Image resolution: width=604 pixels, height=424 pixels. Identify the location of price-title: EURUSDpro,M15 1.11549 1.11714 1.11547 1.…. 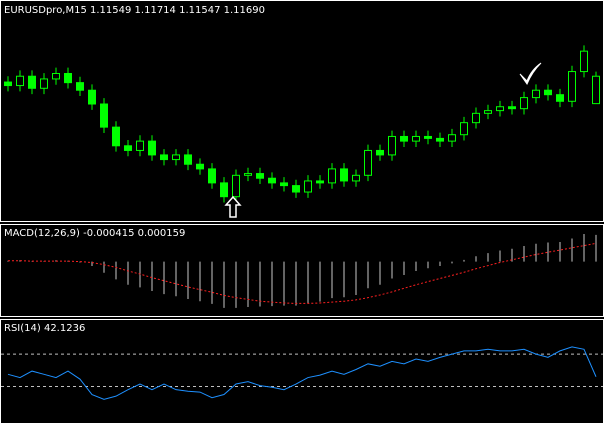
(134, 10).